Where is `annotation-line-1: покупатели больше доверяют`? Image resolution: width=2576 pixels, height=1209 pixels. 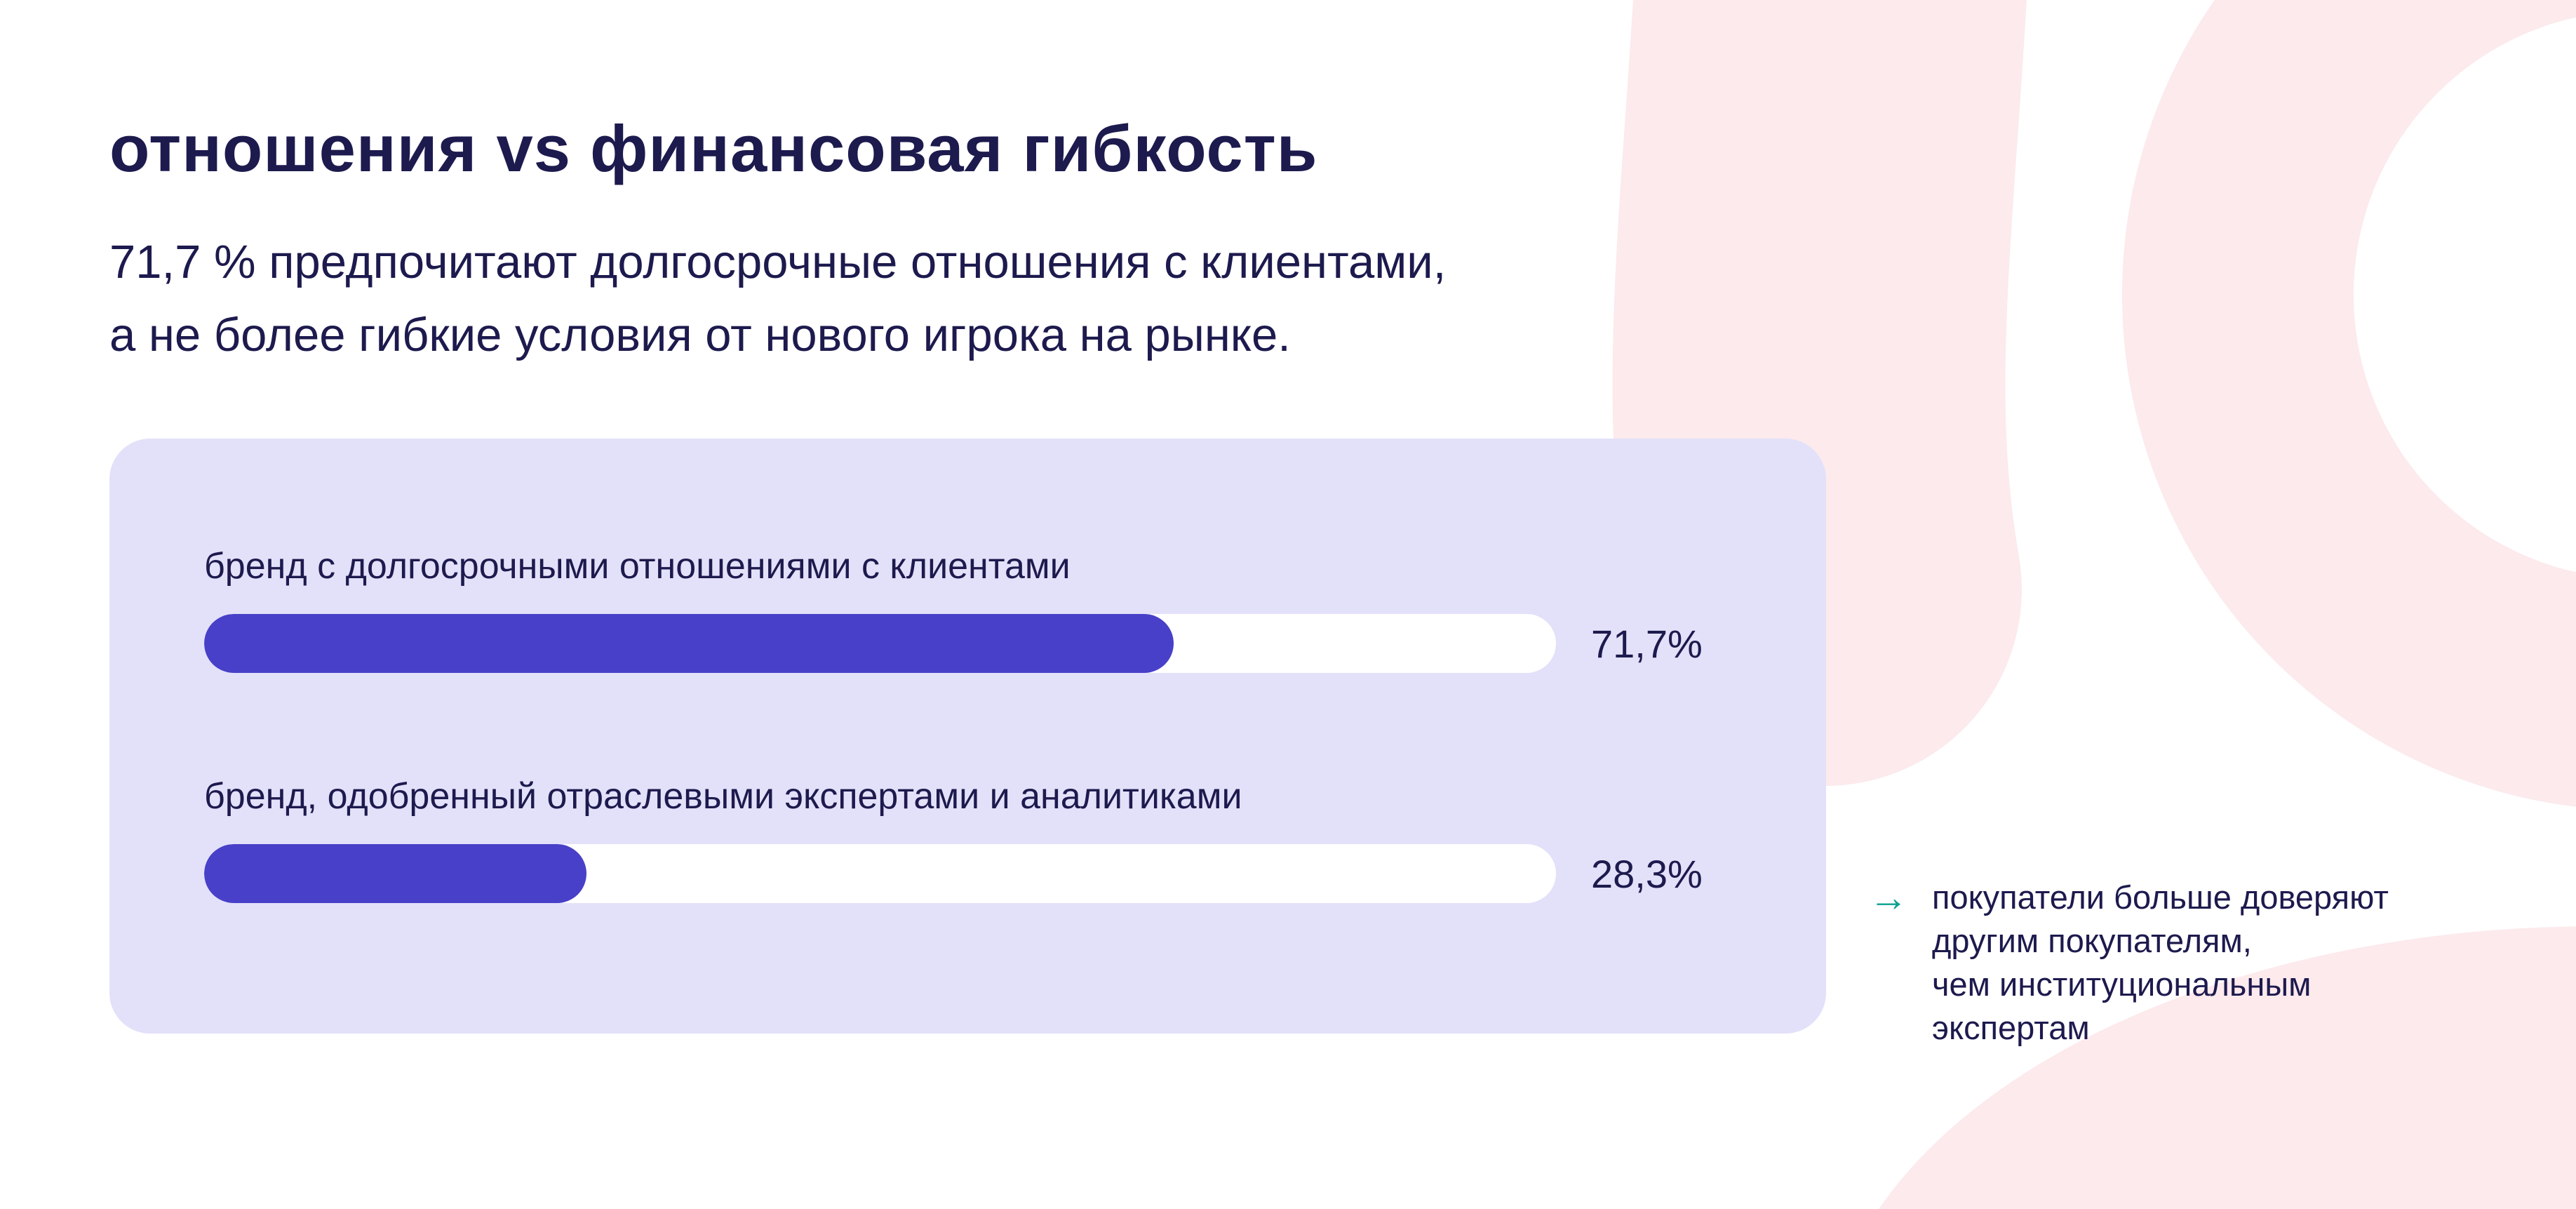 annotation-line-1: покупатели больше доверяют is located at coordinates (2160, 897).